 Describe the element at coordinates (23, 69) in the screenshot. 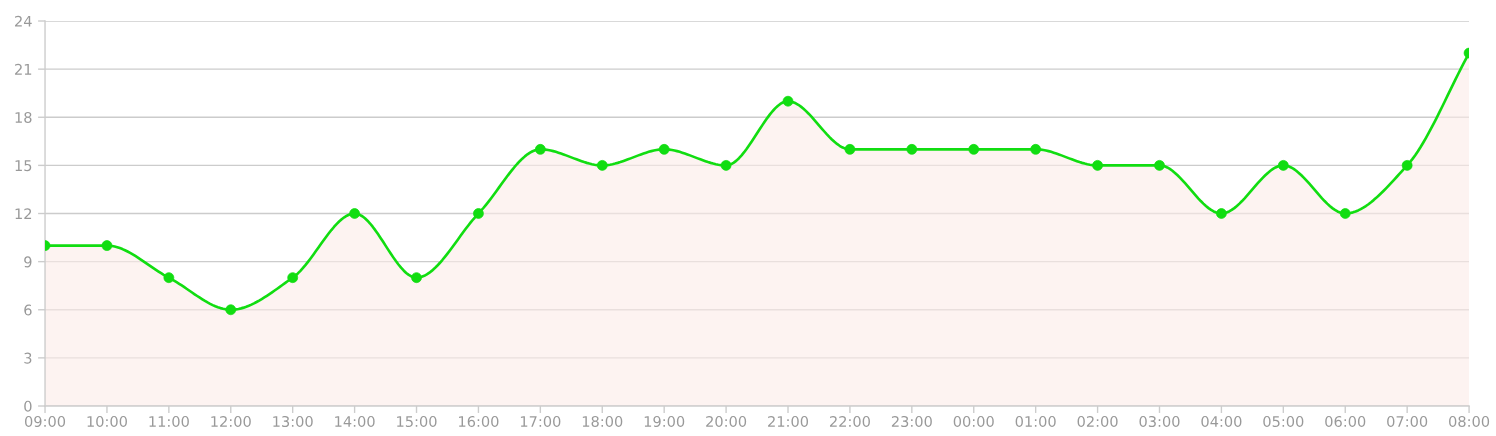

I see `y-tick-label: 21` at that location.